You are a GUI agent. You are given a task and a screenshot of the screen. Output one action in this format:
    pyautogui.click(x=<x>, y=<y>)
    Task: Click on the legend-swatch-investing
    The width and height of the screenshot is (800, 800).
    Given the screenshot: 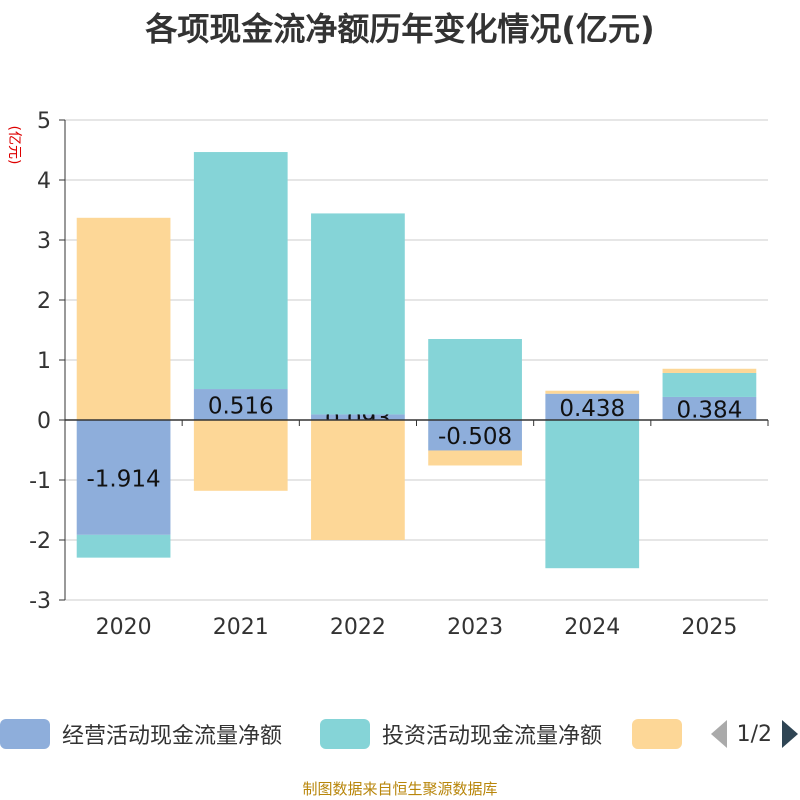 What is the action you would take?
    pyautogui.click(x=345, y=734)
    